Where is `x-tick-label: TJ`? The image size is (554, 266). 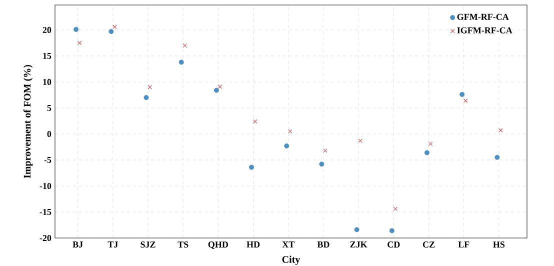 x-tick-label: TJ is located at coordinates (113, 245).